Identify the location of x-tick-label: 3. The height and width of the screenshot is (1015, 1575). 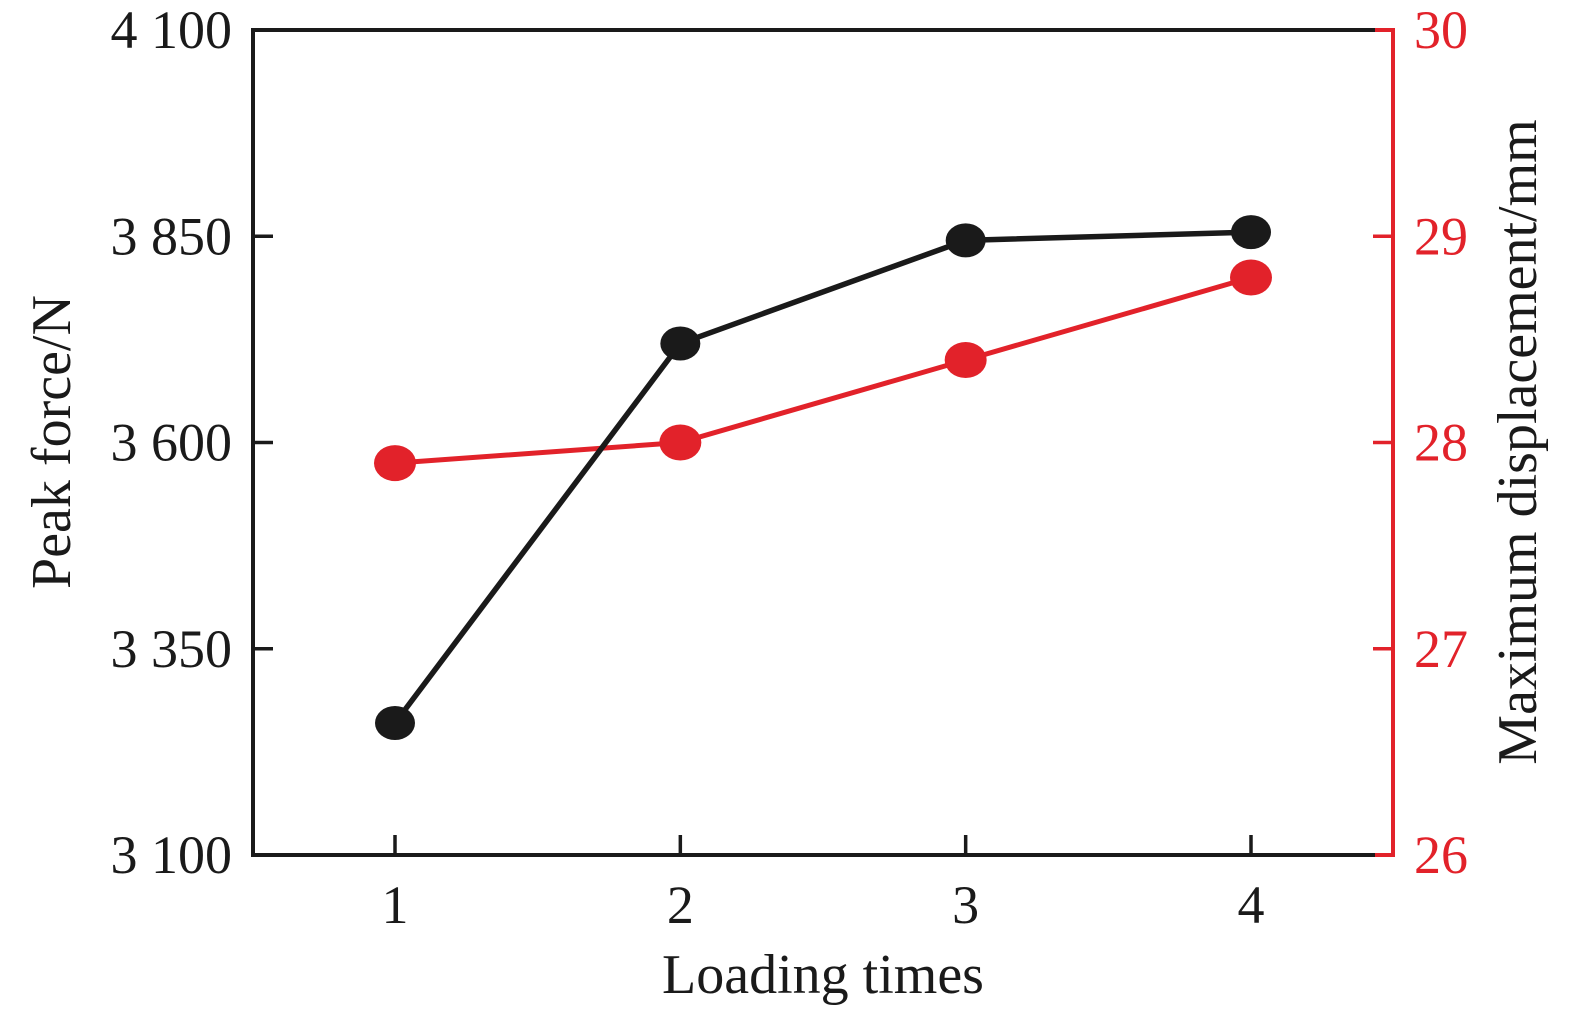
(965, 905).